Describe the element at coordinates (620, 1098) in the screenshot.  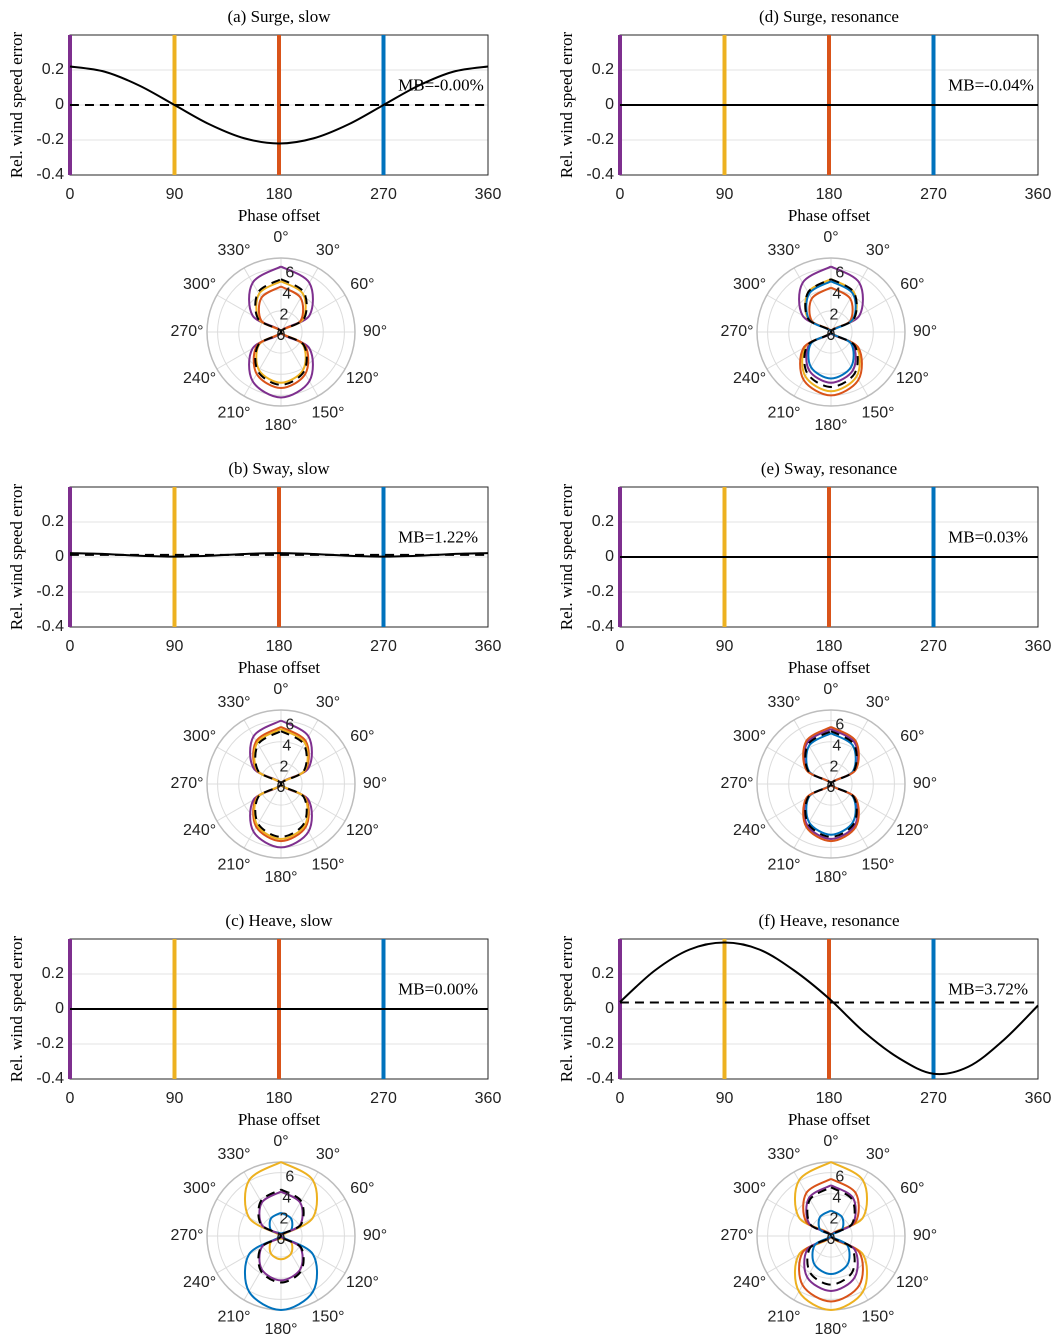
I see `x-tick-label: 0` at that location.